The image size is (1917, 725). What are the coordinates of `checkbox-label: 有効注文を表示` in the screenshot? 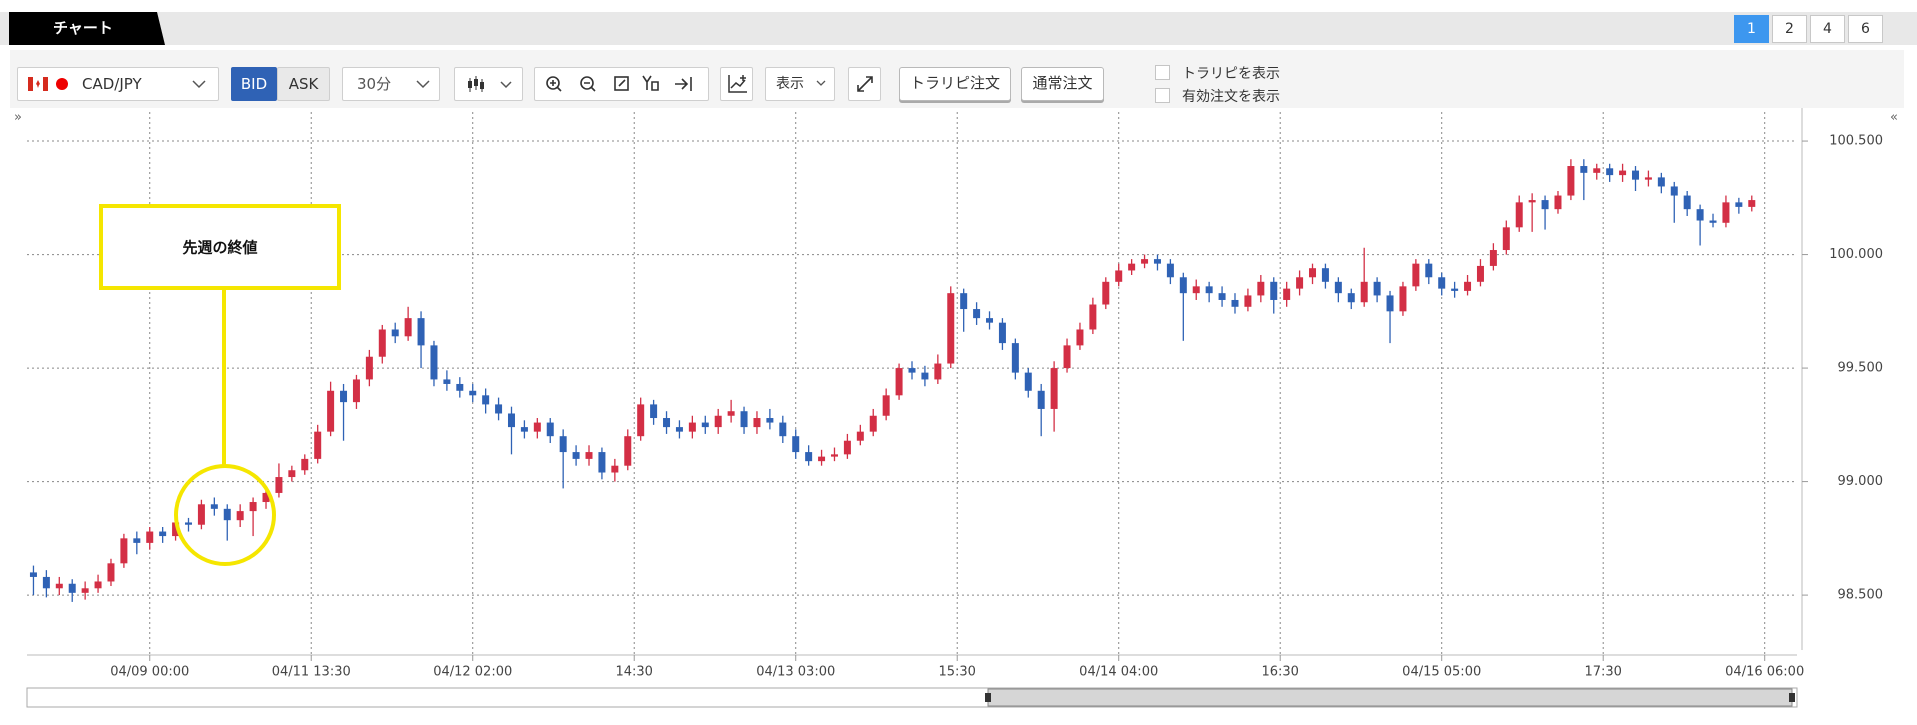 It's located at (1231, 97).